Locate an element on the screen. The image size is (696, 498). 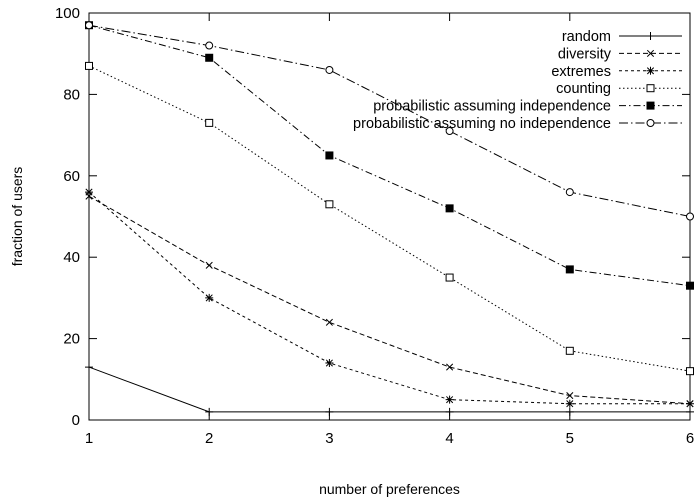
legend-item: extremes is located at coordinates (616, 72).